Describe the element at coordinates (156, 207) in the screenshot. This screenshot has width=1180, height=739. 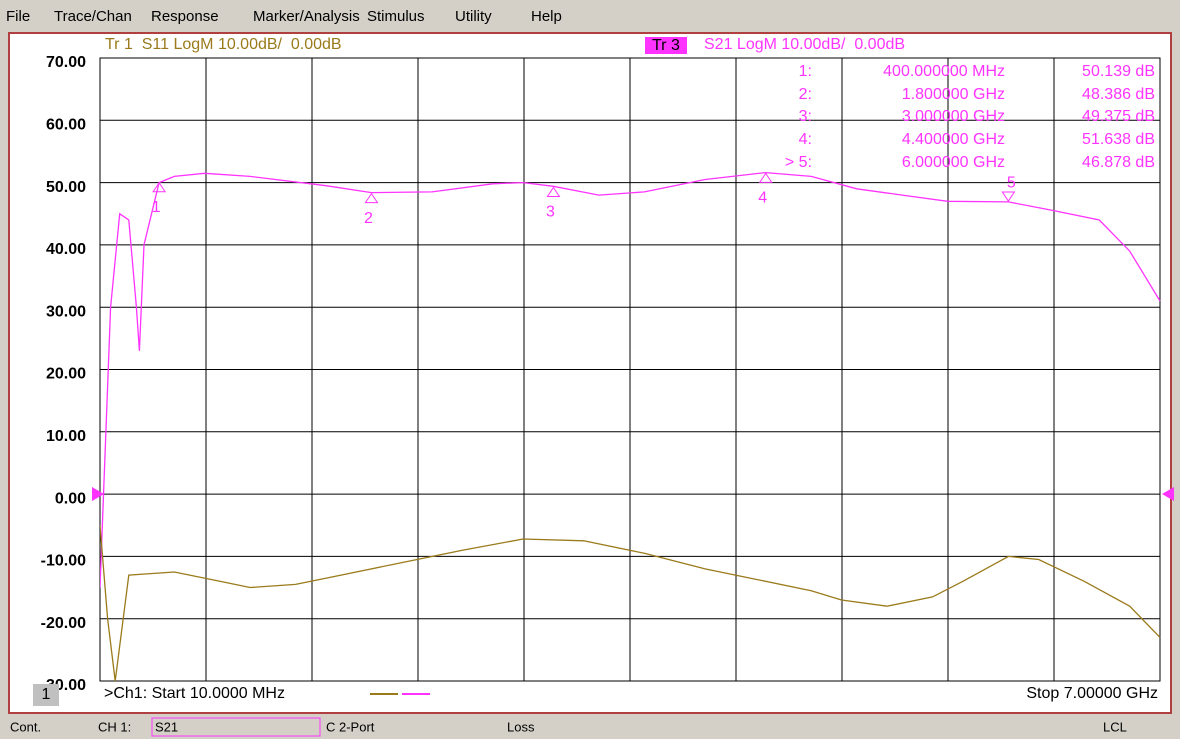
I see `marker-number: 1` at that location.